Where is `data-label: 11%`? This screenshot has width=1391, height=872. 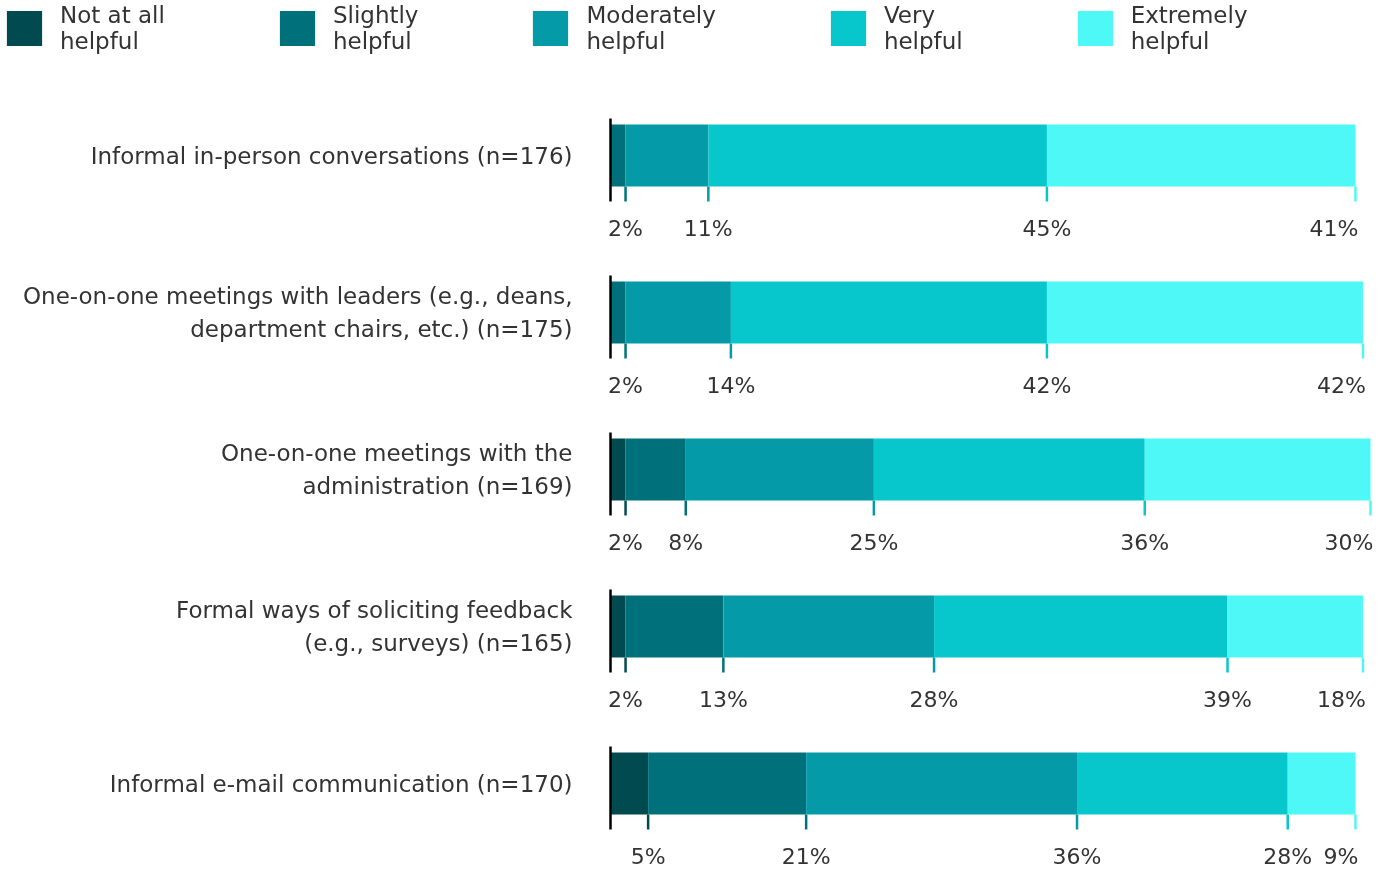
data-label: 11% is located at coordinates (708, 228).